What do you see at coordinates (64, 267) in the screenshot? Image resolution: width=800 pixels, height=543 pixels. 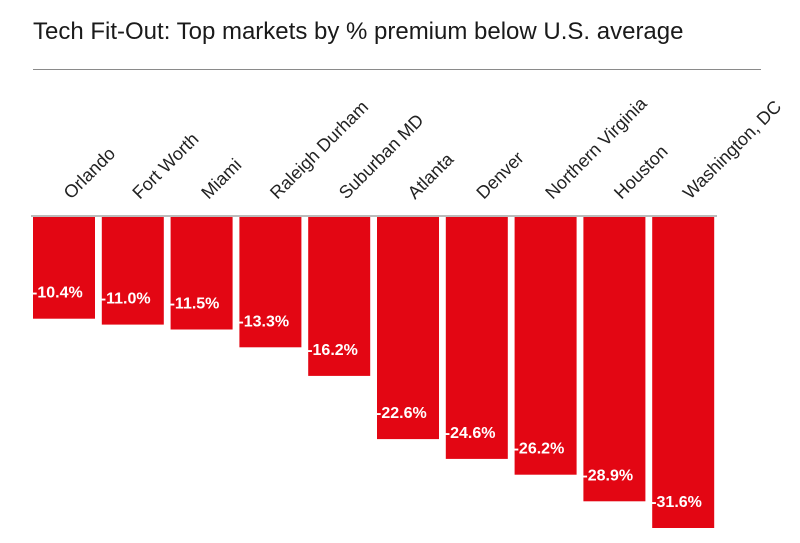 I see `bar-orlando` at bounding box center [64, 267].